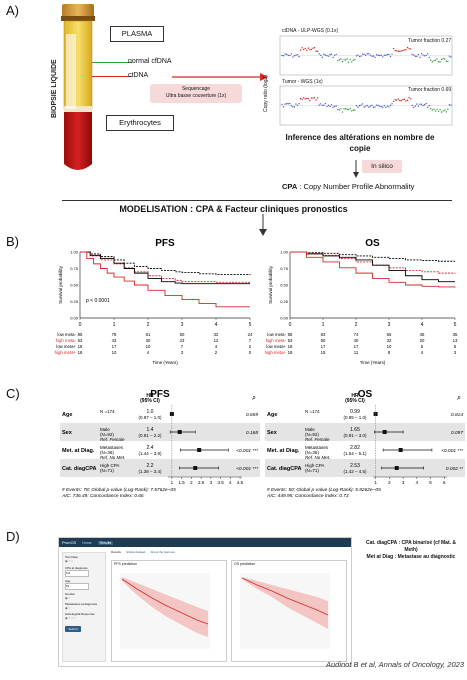  I want to click on seq-line2: Ultra basse couverture (1x), so click(196, 96).